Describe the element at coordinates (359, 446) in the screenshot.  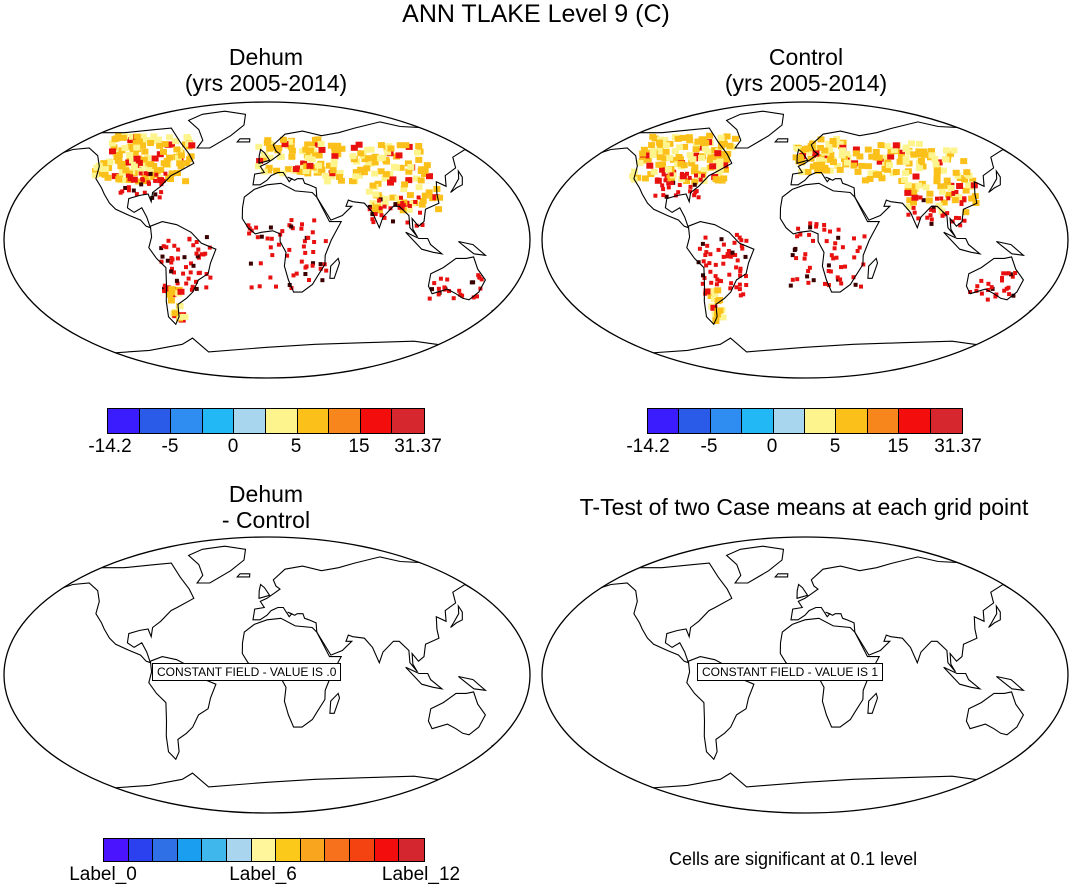
I see `colorbar-tick-label: 15` at that location.